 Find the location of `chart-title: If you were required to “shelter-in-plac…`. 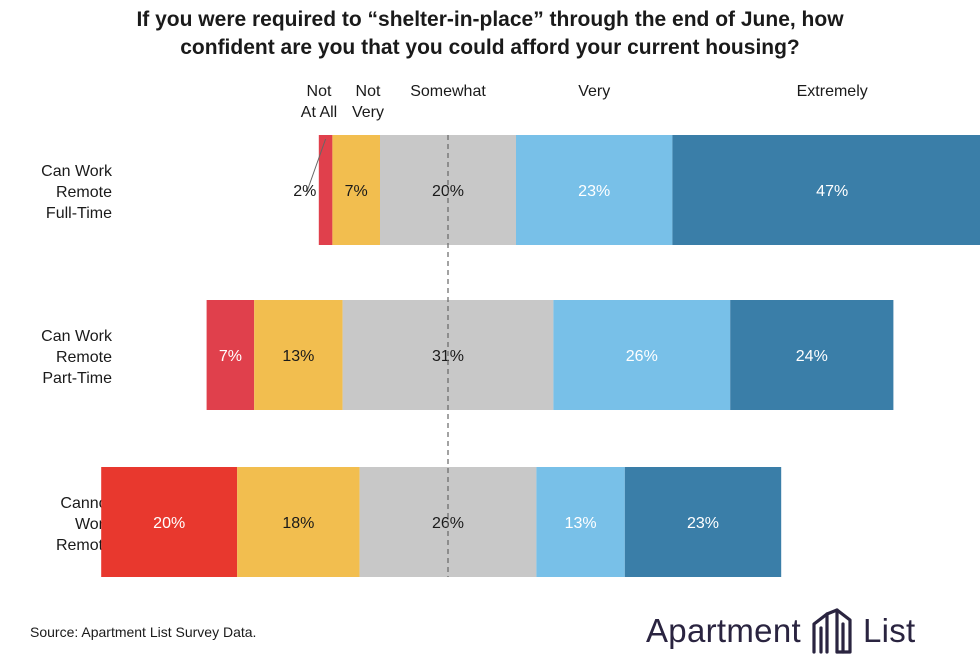

chart-title: If you were required to “shelter-in-plac… is located at coordinates (490, 34).